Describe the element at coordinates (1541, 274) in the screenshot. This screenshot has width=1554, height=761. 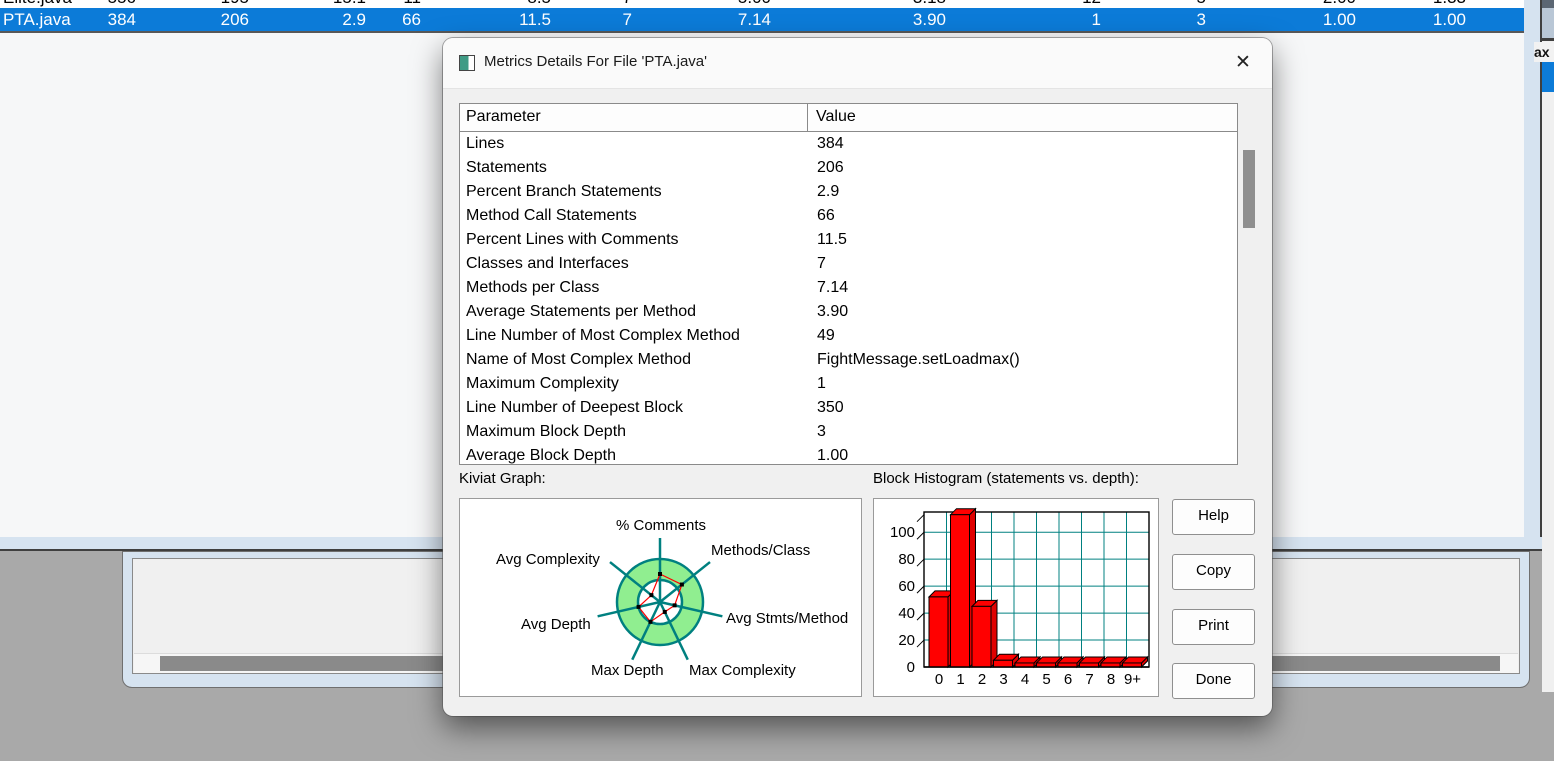
I see `window-right-border` at that location.